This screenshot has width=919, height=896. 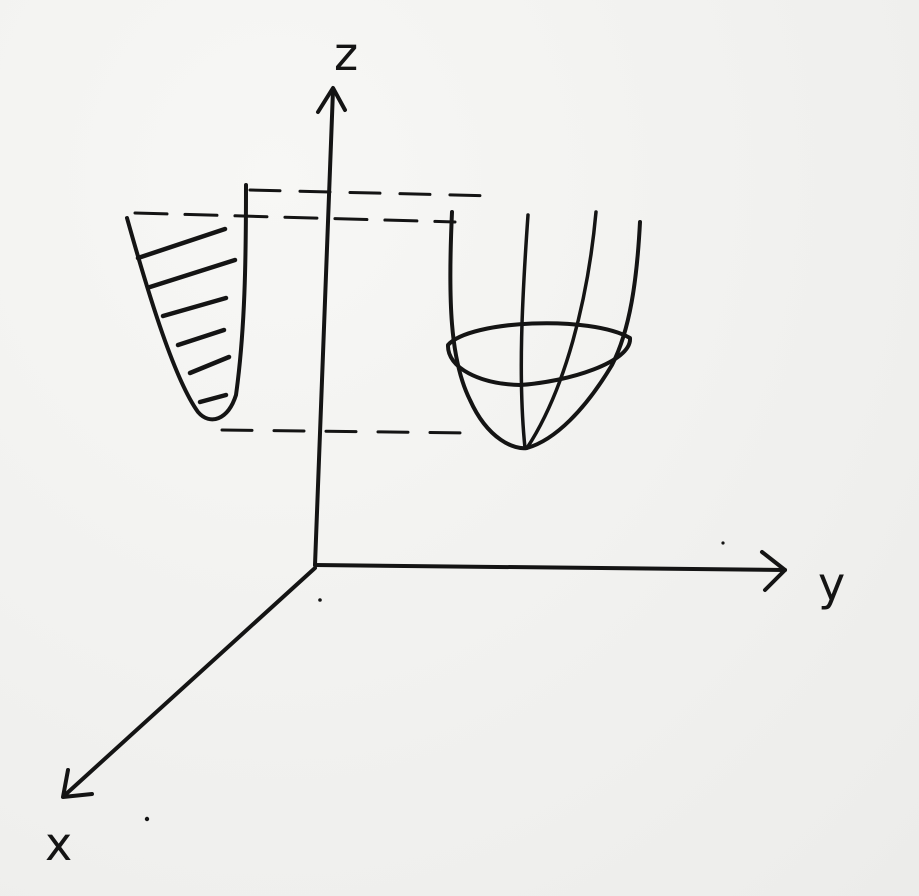 What do you see at coordinates (346, 431) in the screenshot?
I see `bottom-dashed-line` at bounding box center [346, 431].